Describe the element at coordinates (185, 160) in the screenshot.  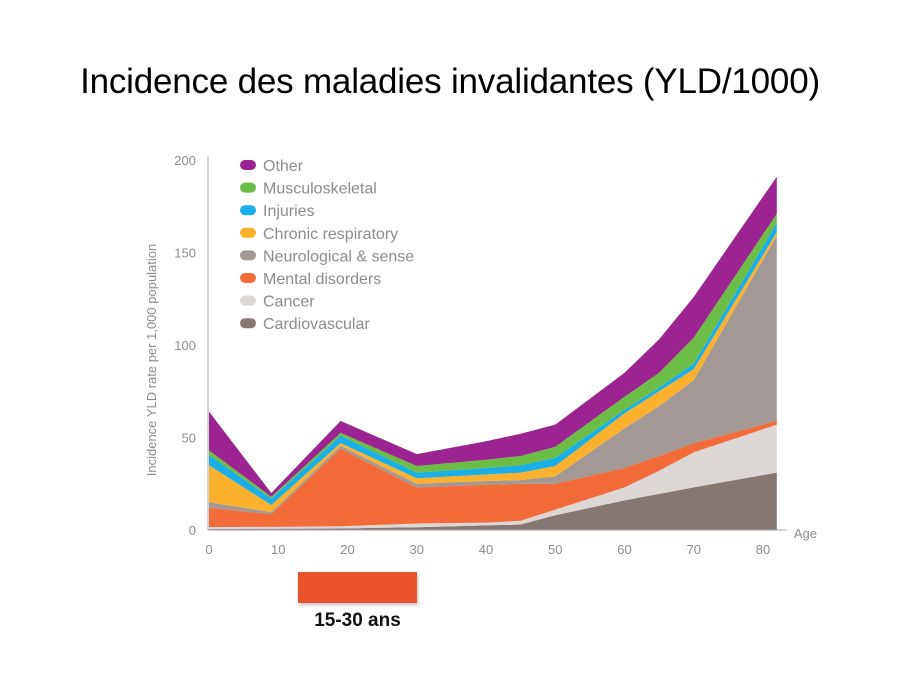
I see `y-tick-label: 200` at that location.